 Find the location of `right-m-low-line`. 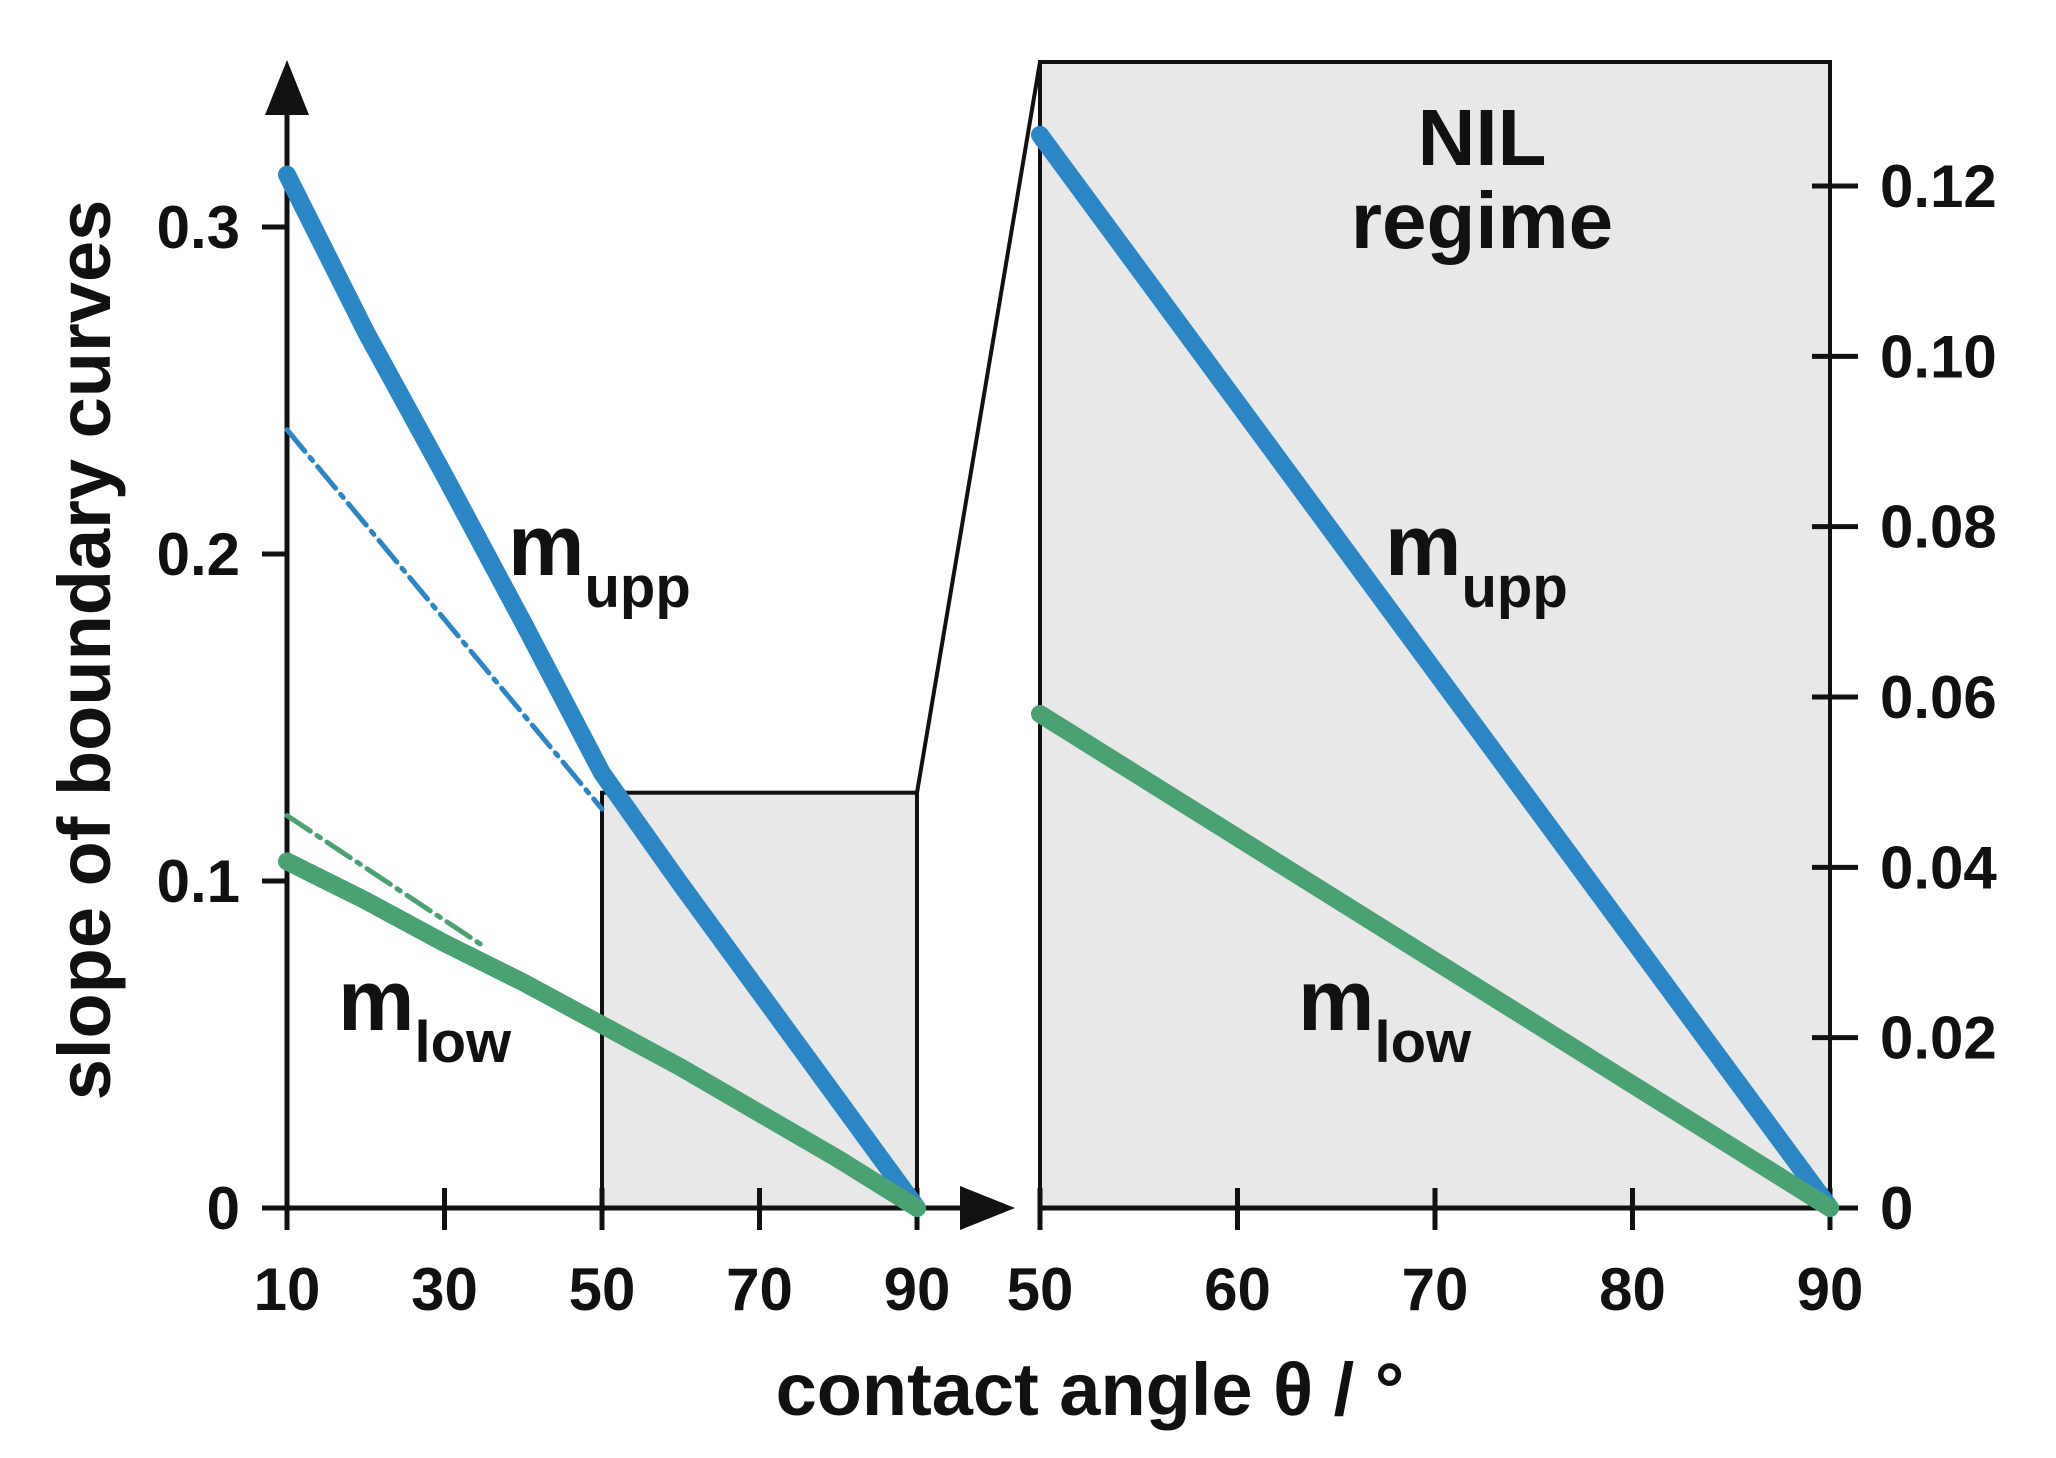

right-m-low-line is located at coordinates (1435, 961).